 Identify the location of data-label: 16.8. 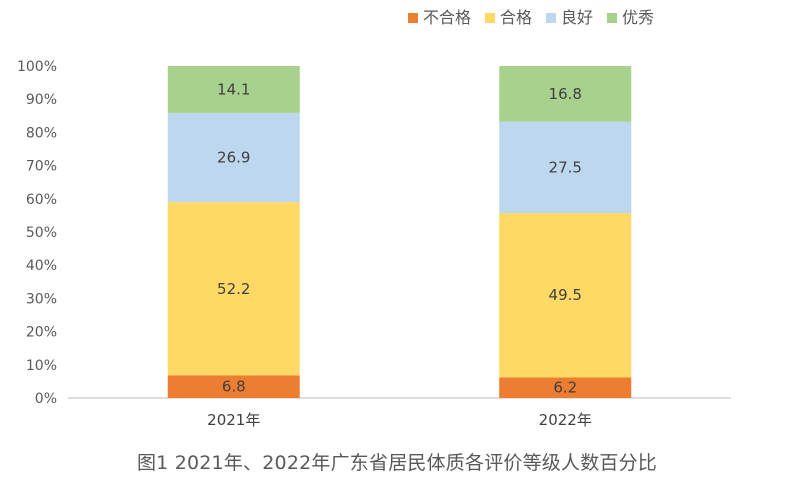
(565, 94).